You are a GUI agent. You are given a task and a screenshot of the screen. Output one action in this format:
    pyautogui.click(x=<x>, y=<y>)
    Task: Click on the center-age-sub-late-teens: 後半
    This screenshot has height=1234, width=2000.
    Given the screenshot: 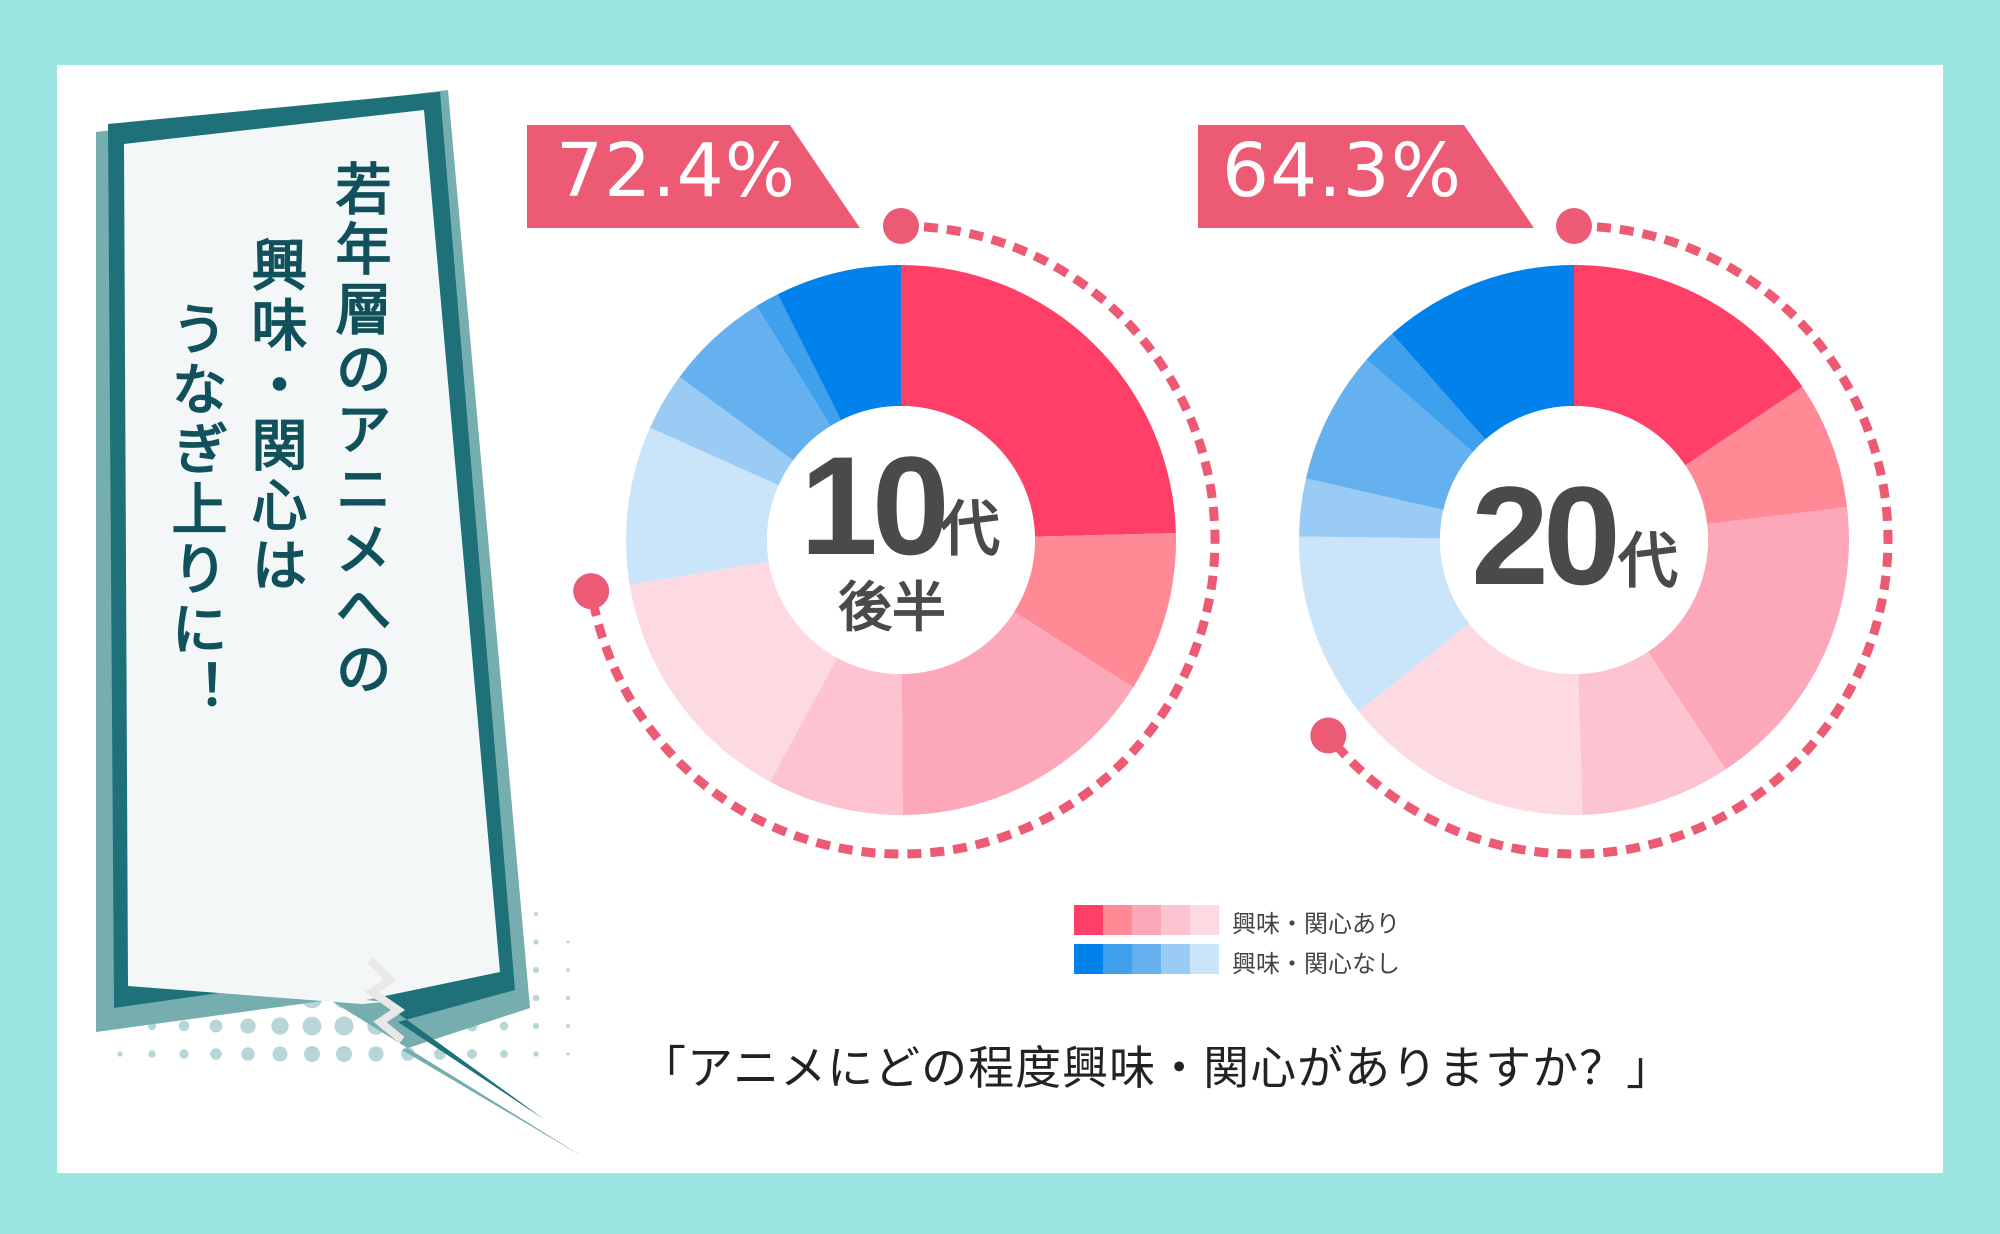 What is the action you would take?
    pyautogui.click(x=892, y=608)
    